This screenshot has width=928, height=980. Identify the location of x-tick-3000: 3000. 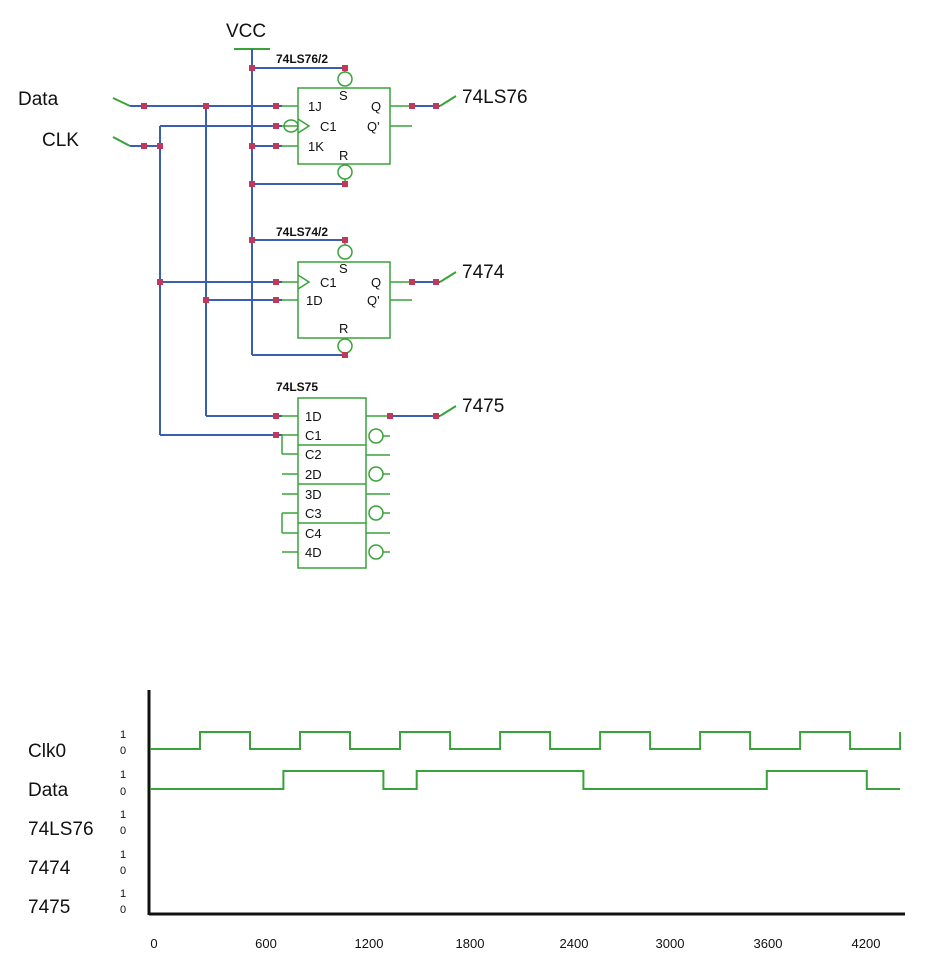
(670, 943).